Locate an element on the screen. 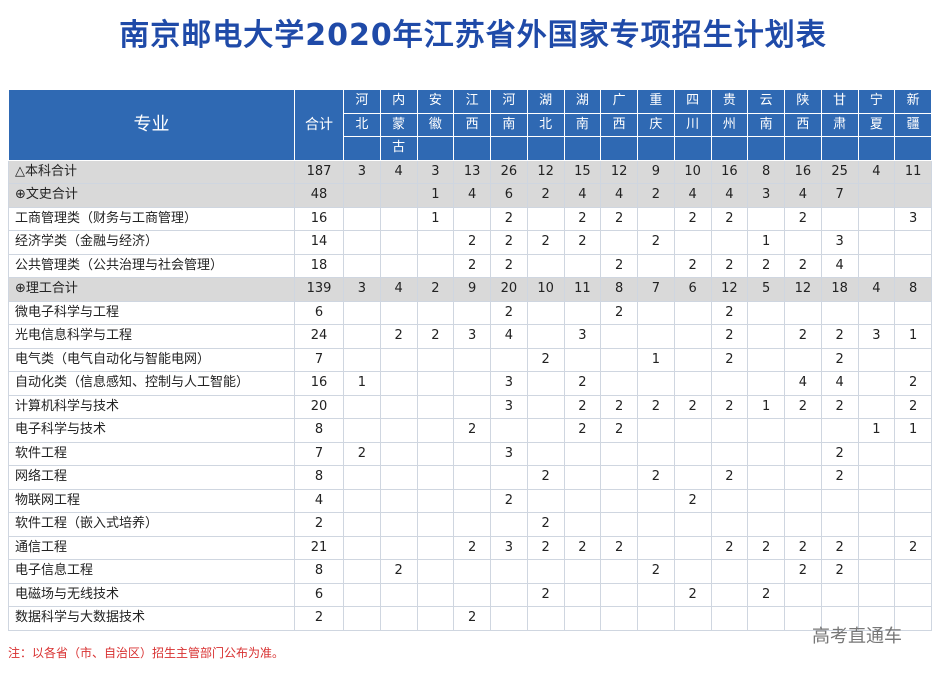 This screenshot has width=946, height=674. province-count-cell: 13 is located at coordinates (472, 171).